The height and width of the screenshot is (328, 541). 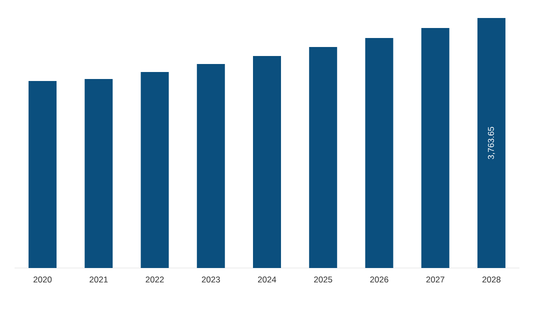 I want to click on x-tick-label: 2026, so click(x=379, y=279).